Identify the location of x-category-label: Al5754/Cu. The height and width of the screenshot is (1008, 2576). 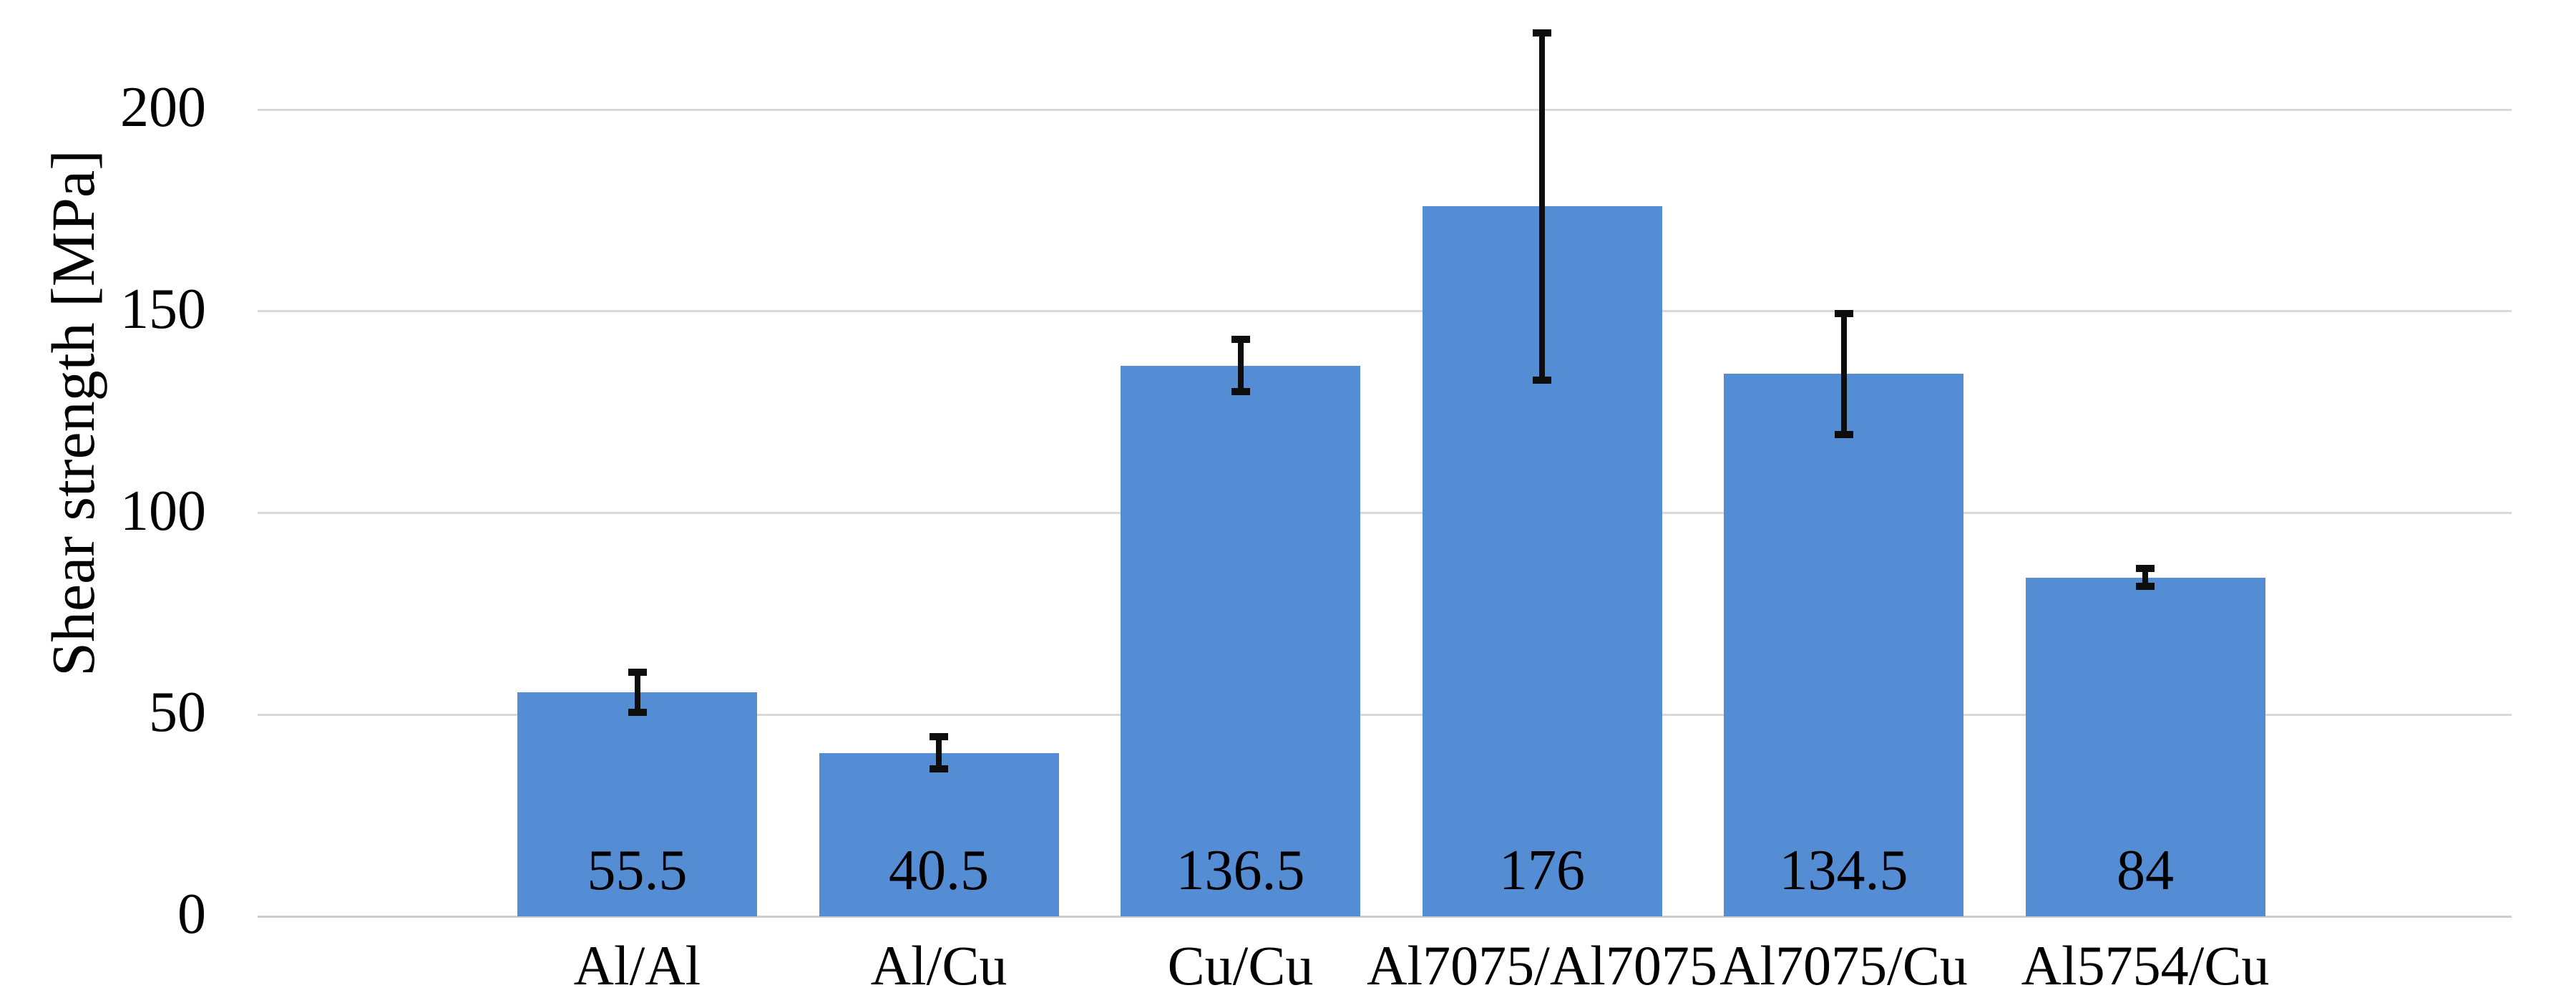
(2145, 965).